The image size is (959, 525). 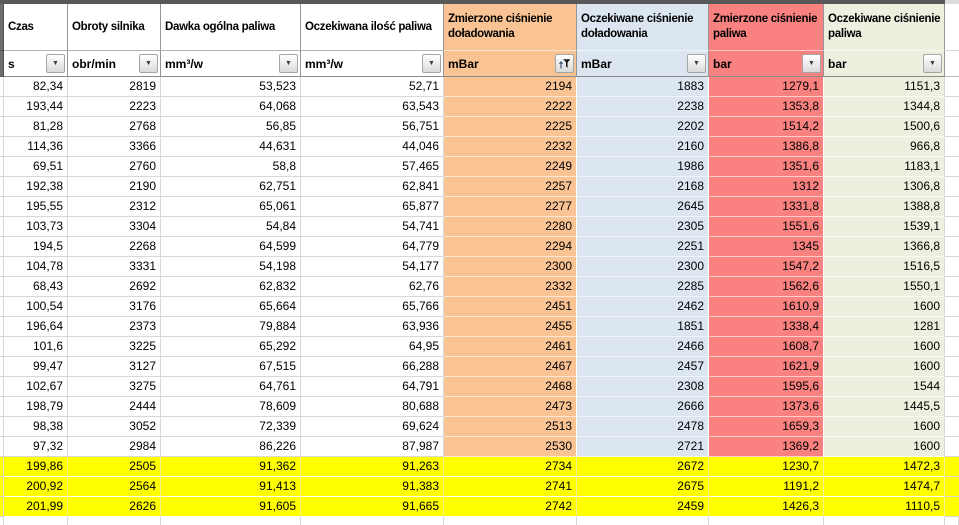 I want to click on column-header-zmierzone-doladowanie: Zmierzone ciśnienie doładowania, so click(x=510, y=27).